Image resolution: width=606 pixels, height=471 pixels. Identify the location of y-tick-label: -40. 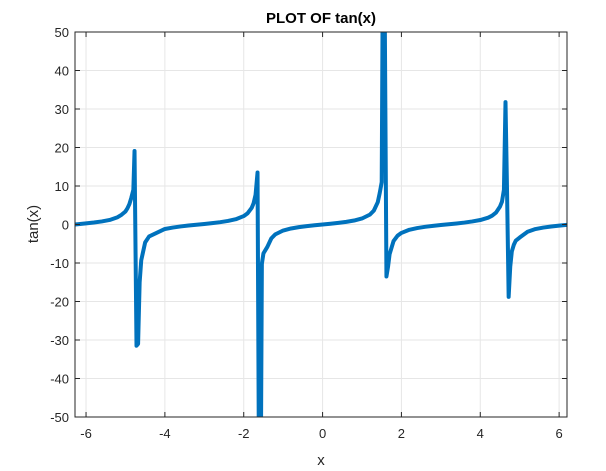
(59, 379).